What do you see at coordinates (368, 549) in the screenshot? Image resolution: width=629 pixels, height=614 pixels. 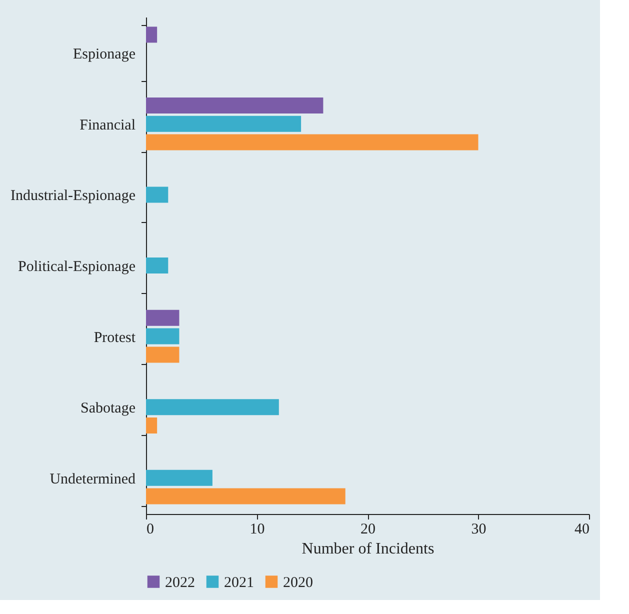 I see `x-axis-title: Number of Incidents` at bounding box center [368, 549].